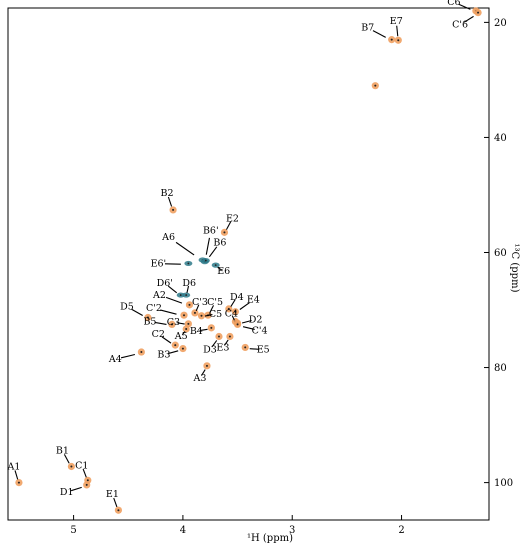  I want to click on y-tick-label: 60, so click(500, 253).